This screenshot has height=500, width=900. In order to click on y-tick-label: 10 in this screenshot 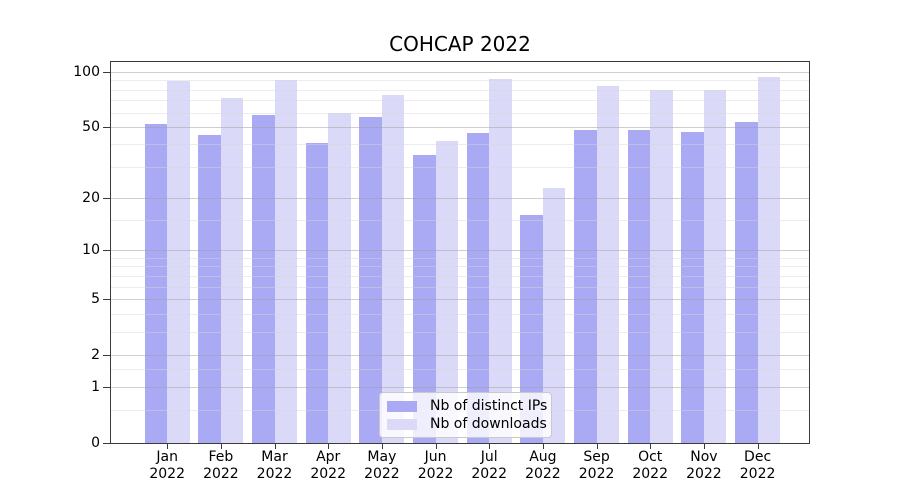, I will do `click(91, 250)`.